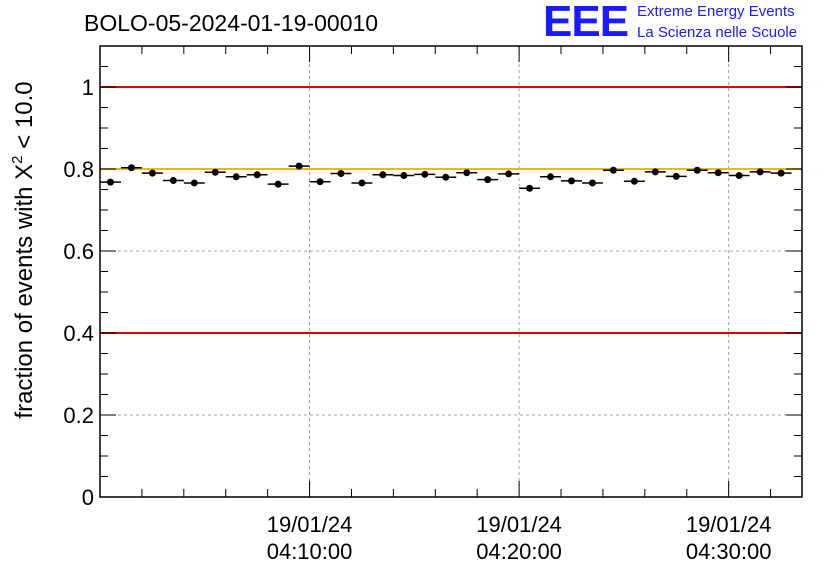 This screenshot has width=836, height=572. Describe the element at coordinates (586, 23) in the screenshot. I see `eee-logo: EEE` at that location.